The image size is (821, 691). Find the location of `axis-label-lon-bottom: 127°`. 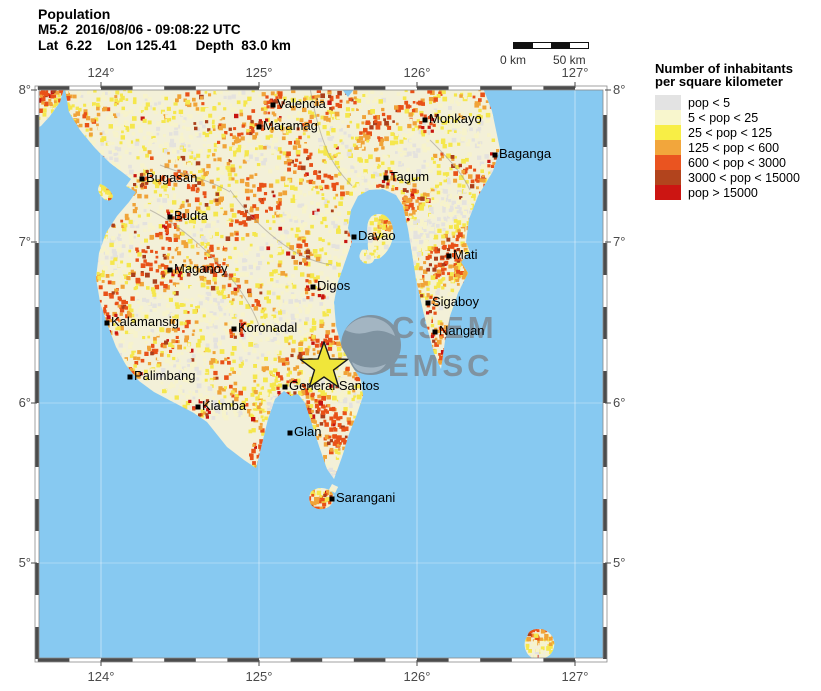

axis-label-lon-bottom: 127° is located at coordinates (575, 676).